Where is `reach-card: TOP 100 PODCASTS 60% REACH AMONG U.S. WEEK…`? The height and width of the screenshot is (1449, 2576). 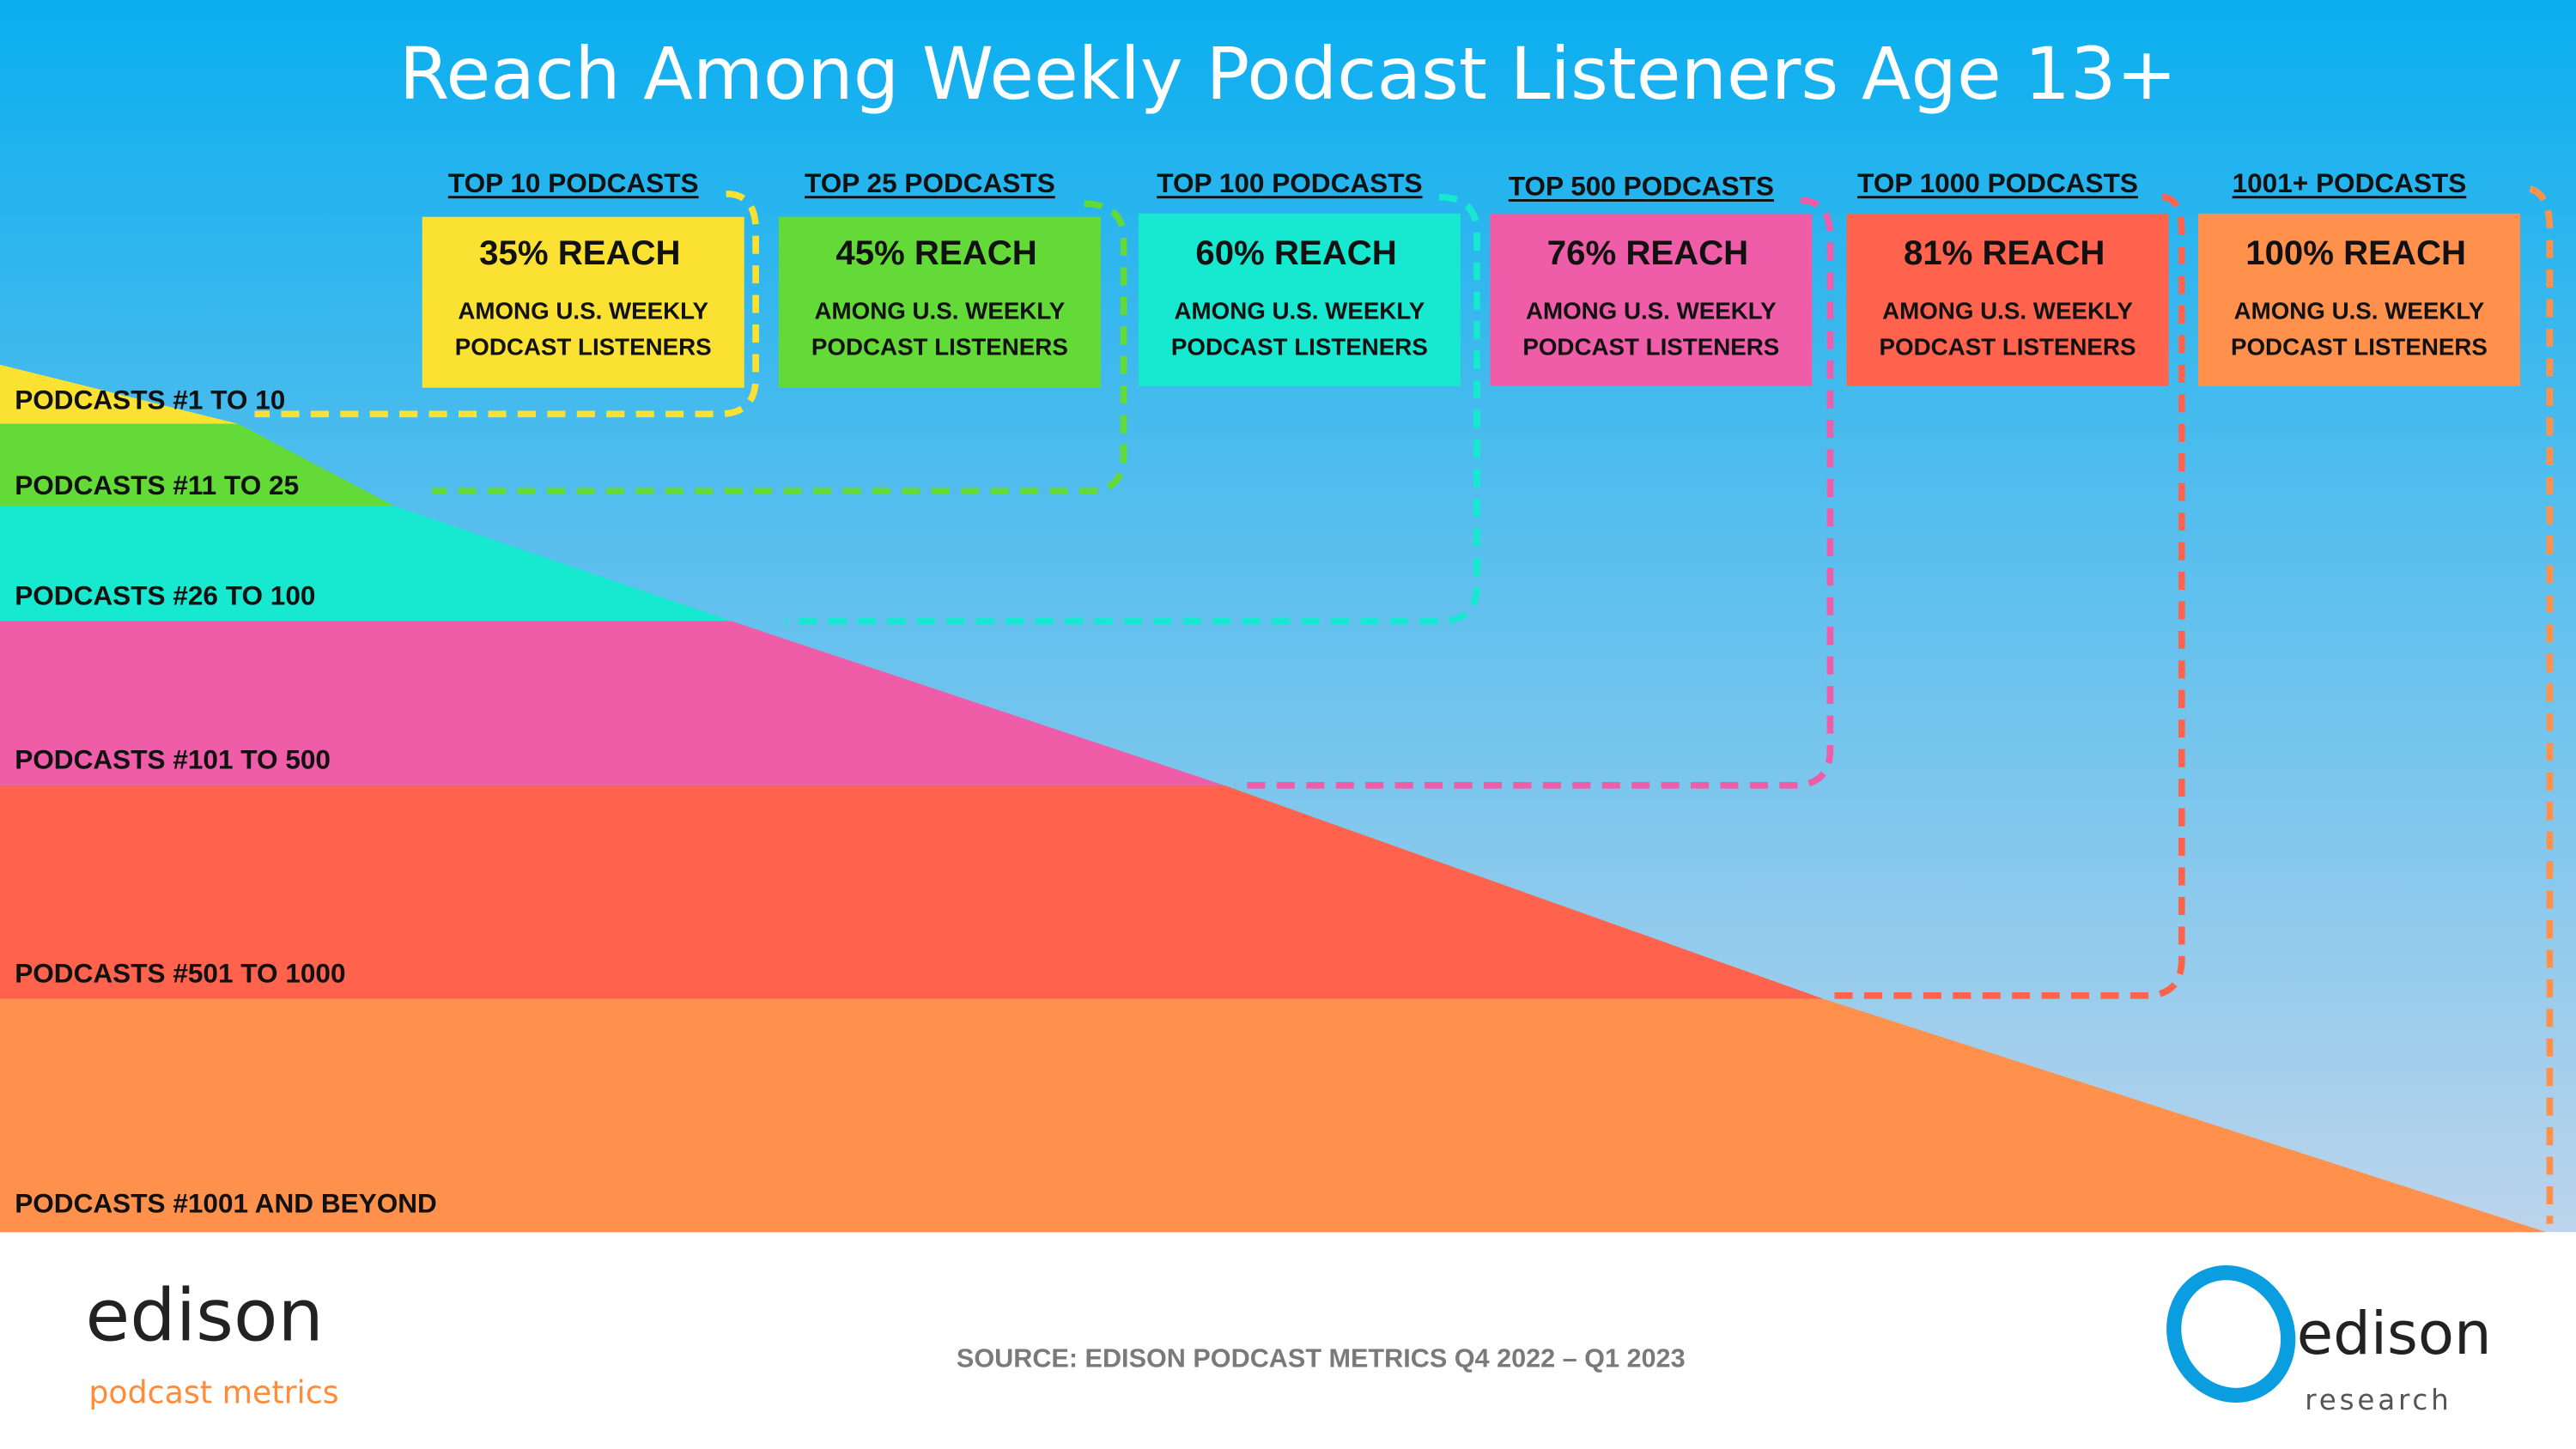
reach-card: TOP 100 PODCASTS 60% REACH AMONG U.S. WEEK… is located at coordinates (1299, 276).